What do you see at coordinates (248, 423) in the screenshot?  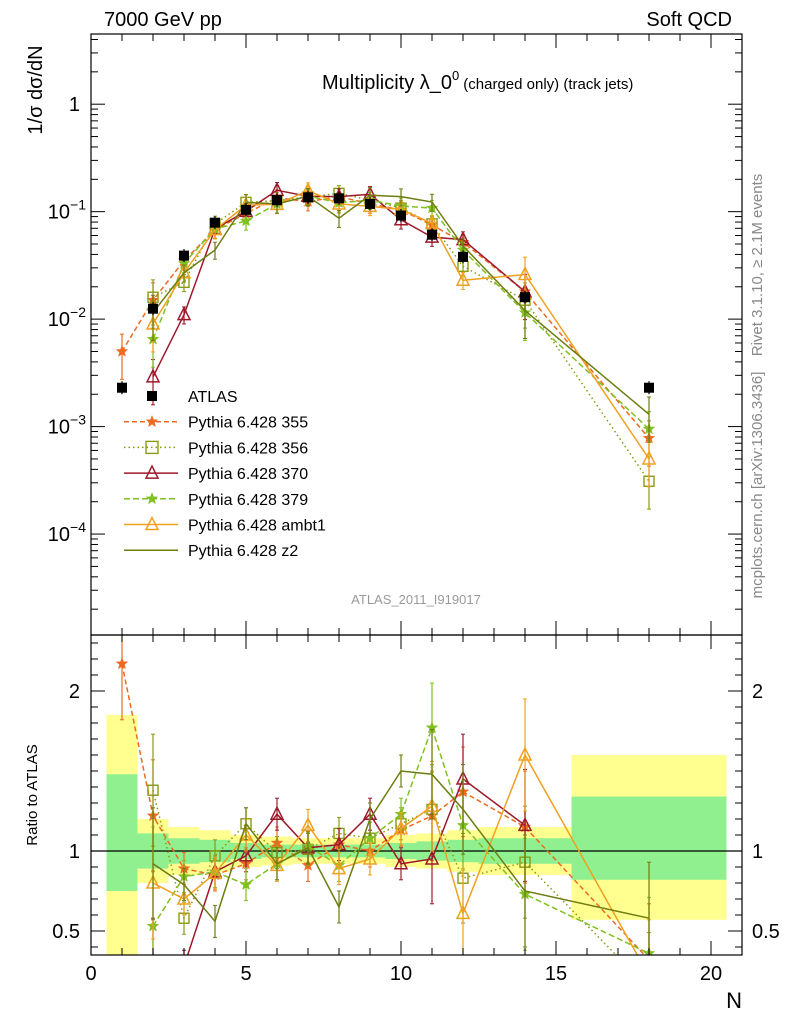 I see `legend-label: Pythia 6.428 355` at bounding box center [248, 423].